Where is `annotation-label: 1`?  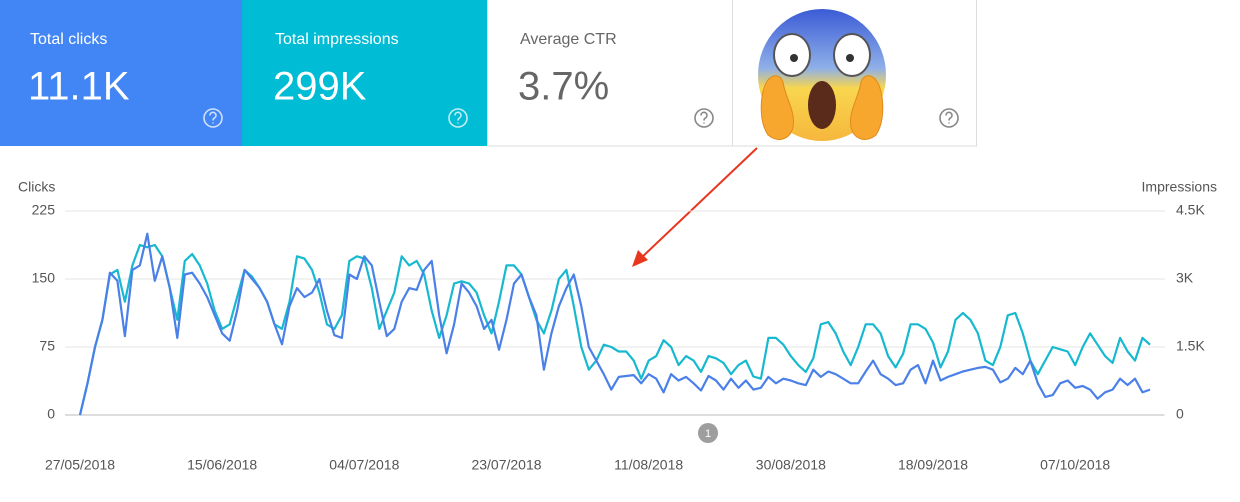
annotation-label: 1 is located at coordinates (708, 434).